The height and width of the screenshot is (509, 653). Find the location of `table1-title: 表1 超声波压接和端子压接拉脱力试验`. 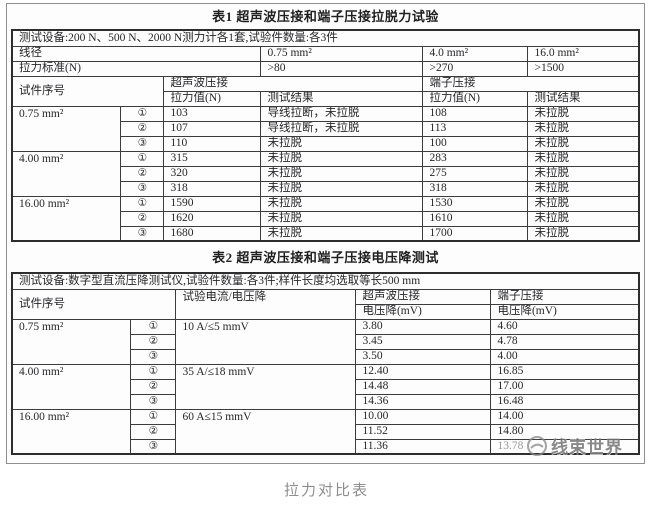

table1-title: 表1 超声波压接和端子压接拉脱力试验 is located at coordinates (325, 16).